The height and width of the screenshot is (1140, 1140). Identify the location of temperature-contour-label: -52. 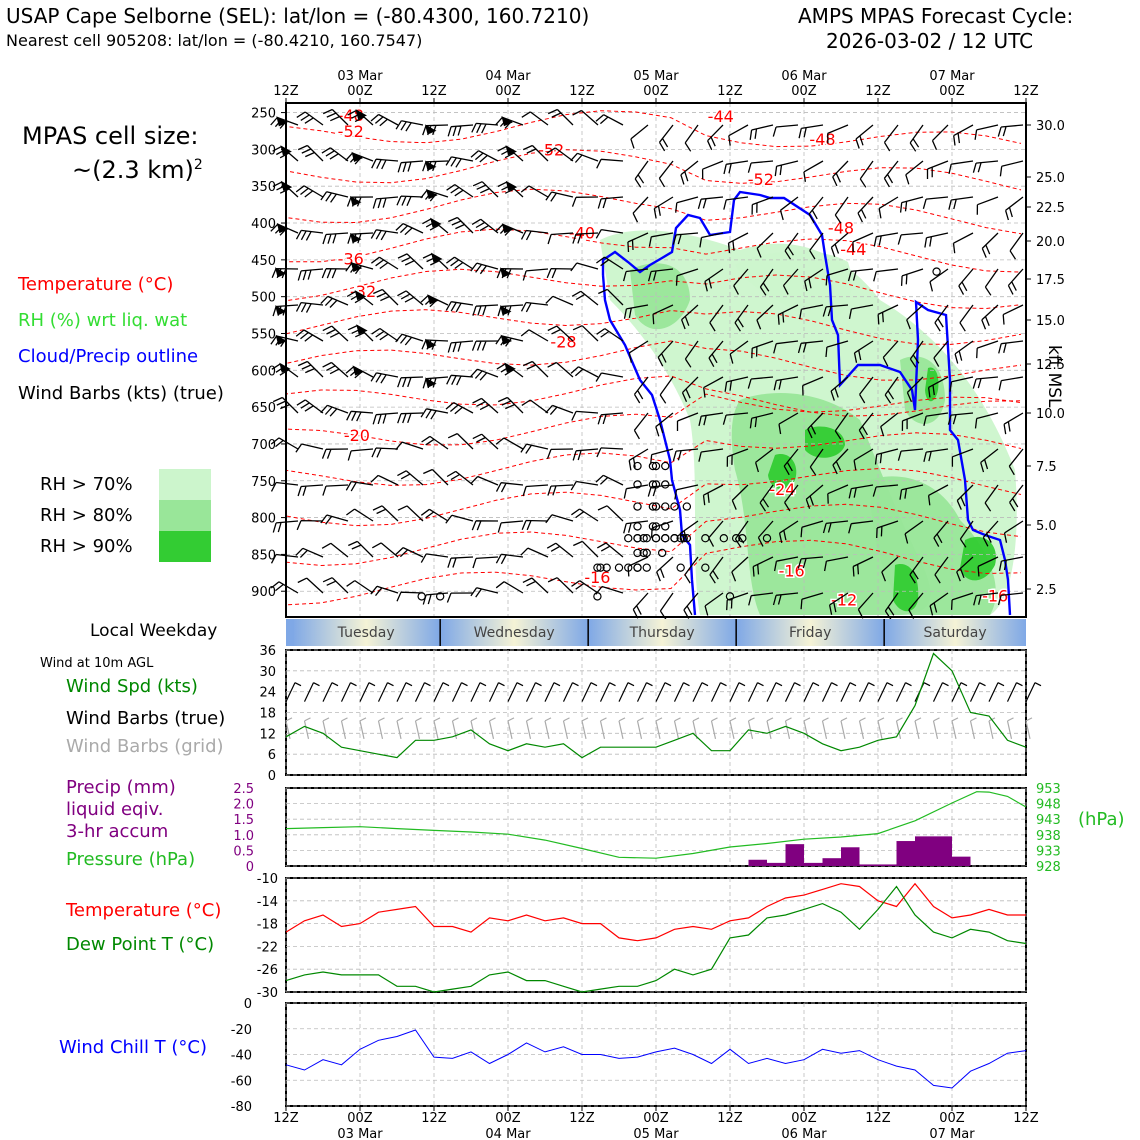
(761, 179).